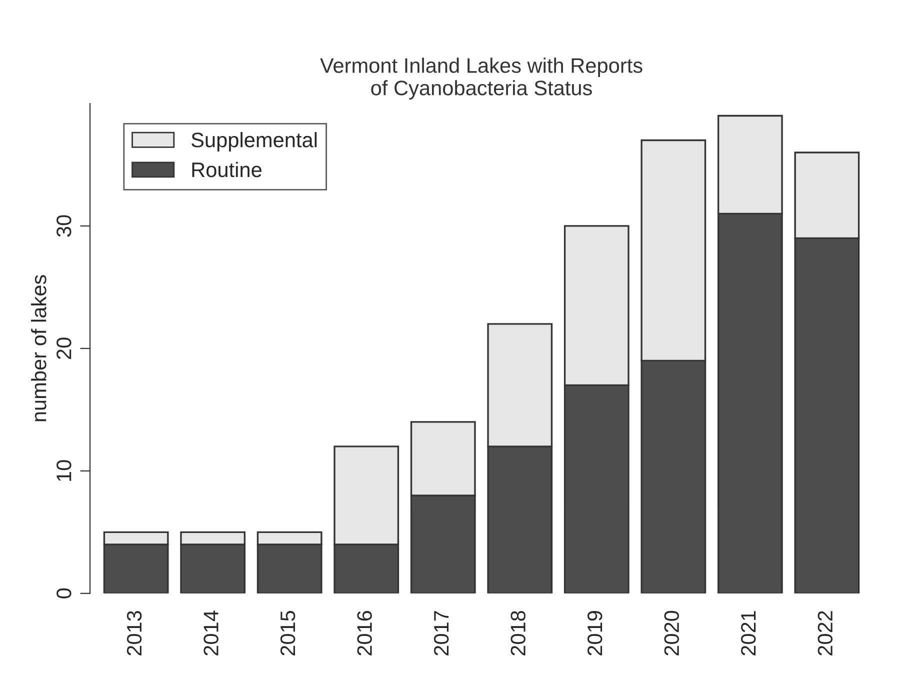 The image size is (900, 690). I want to click on y-axis-title: number of lakes, so click(38, 348).